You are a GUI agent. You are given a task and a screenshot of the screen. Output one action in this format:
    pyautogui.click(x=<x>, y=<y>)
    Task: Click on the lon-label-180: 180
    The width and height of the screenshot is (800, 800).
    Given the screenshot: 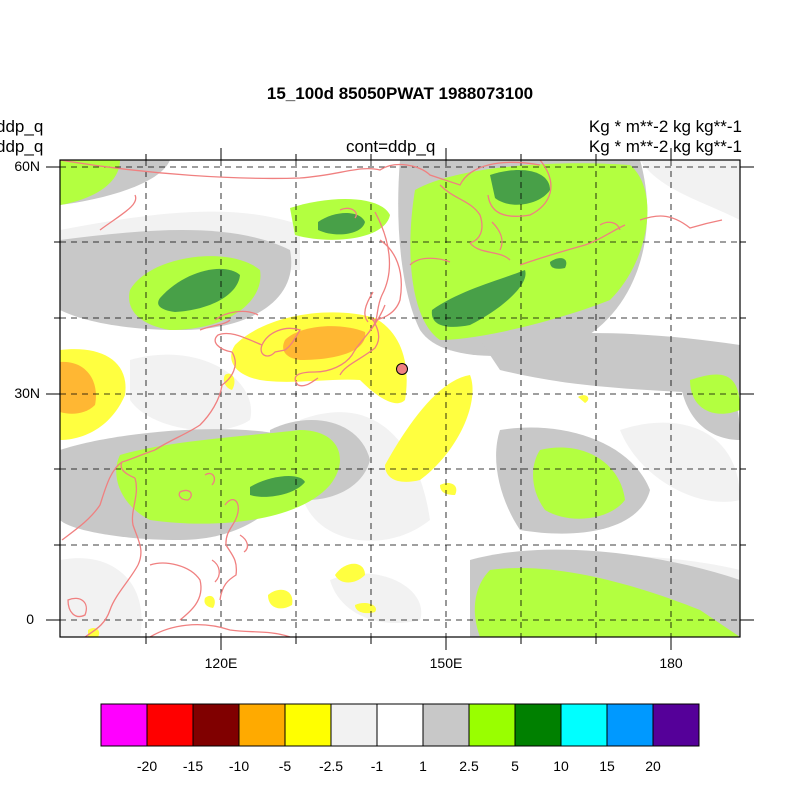 What is the action you would take?
    pyautogui.click(x=671, y=663)
    